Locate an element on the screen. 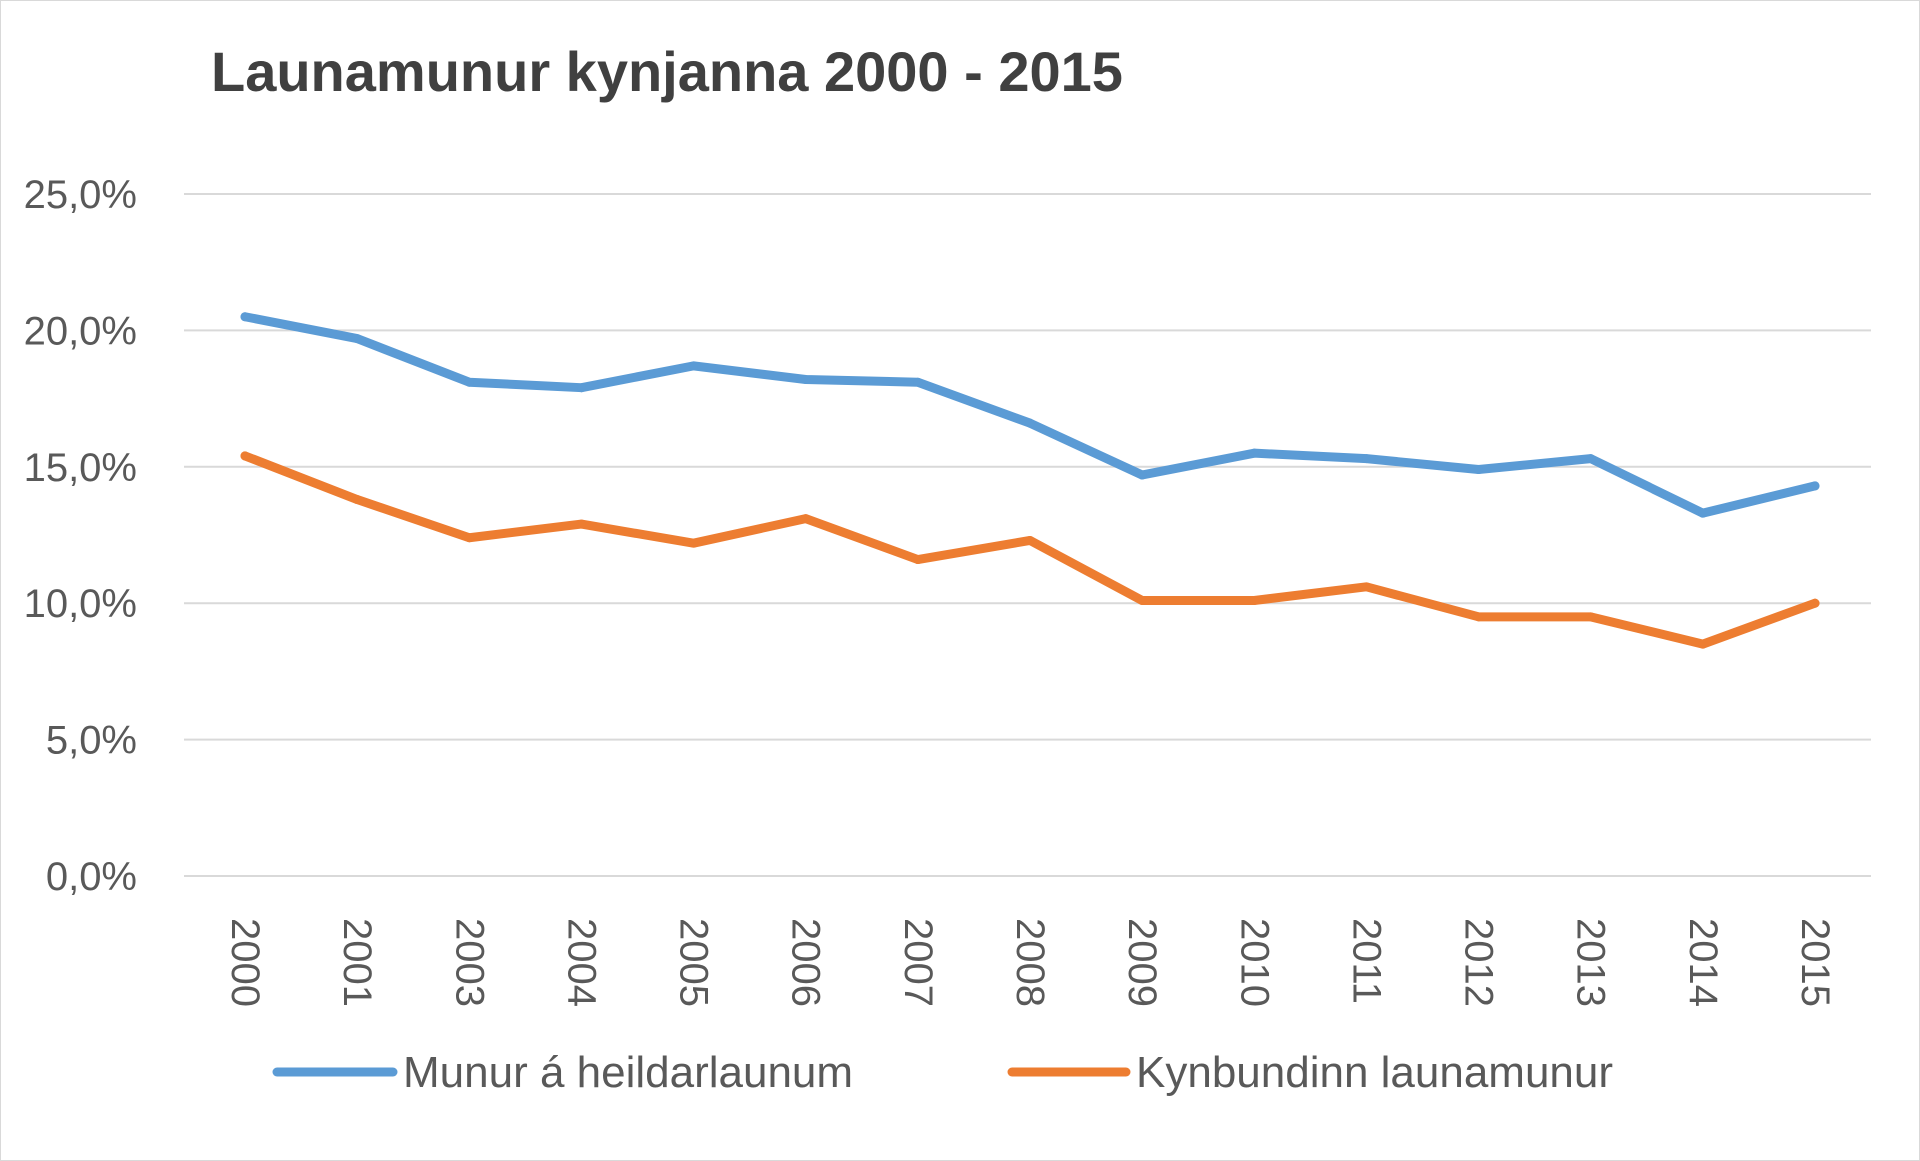  y-tick-label: 0,0% is located at coordinates (91, 877).